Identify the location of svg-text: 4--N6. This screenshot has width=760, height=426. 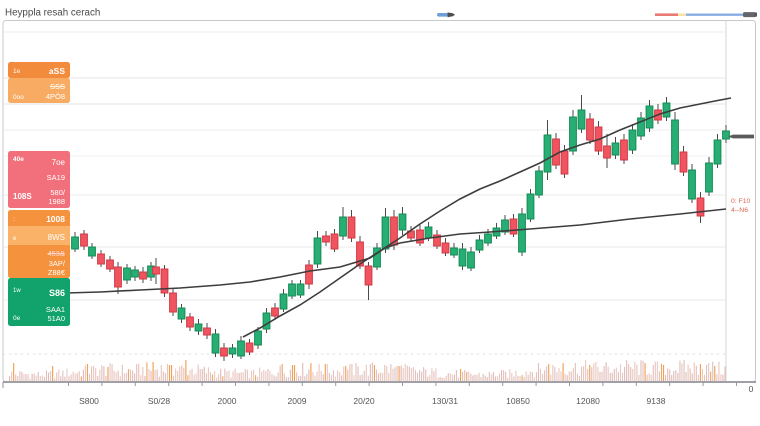
(739, 210).